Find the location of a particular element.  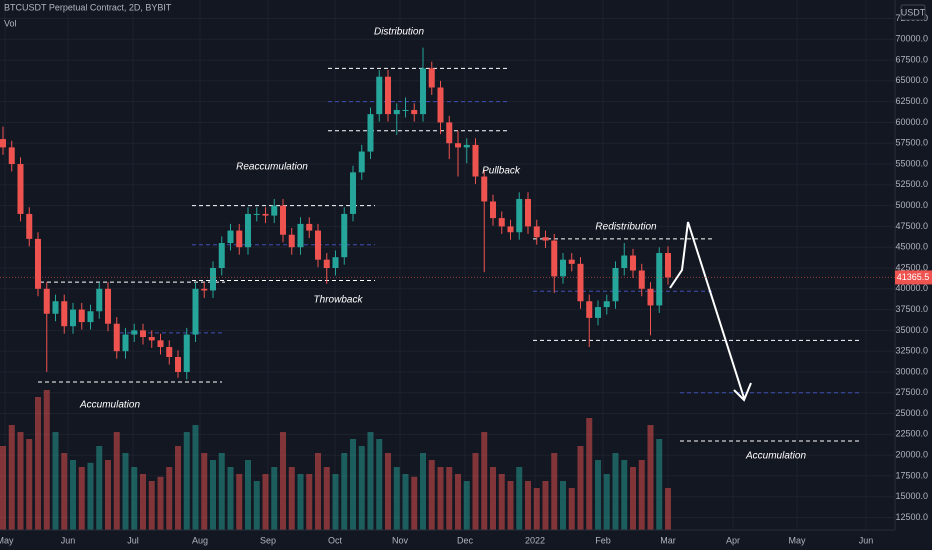

annotation: Throwback is located at coordinates (339, 300).